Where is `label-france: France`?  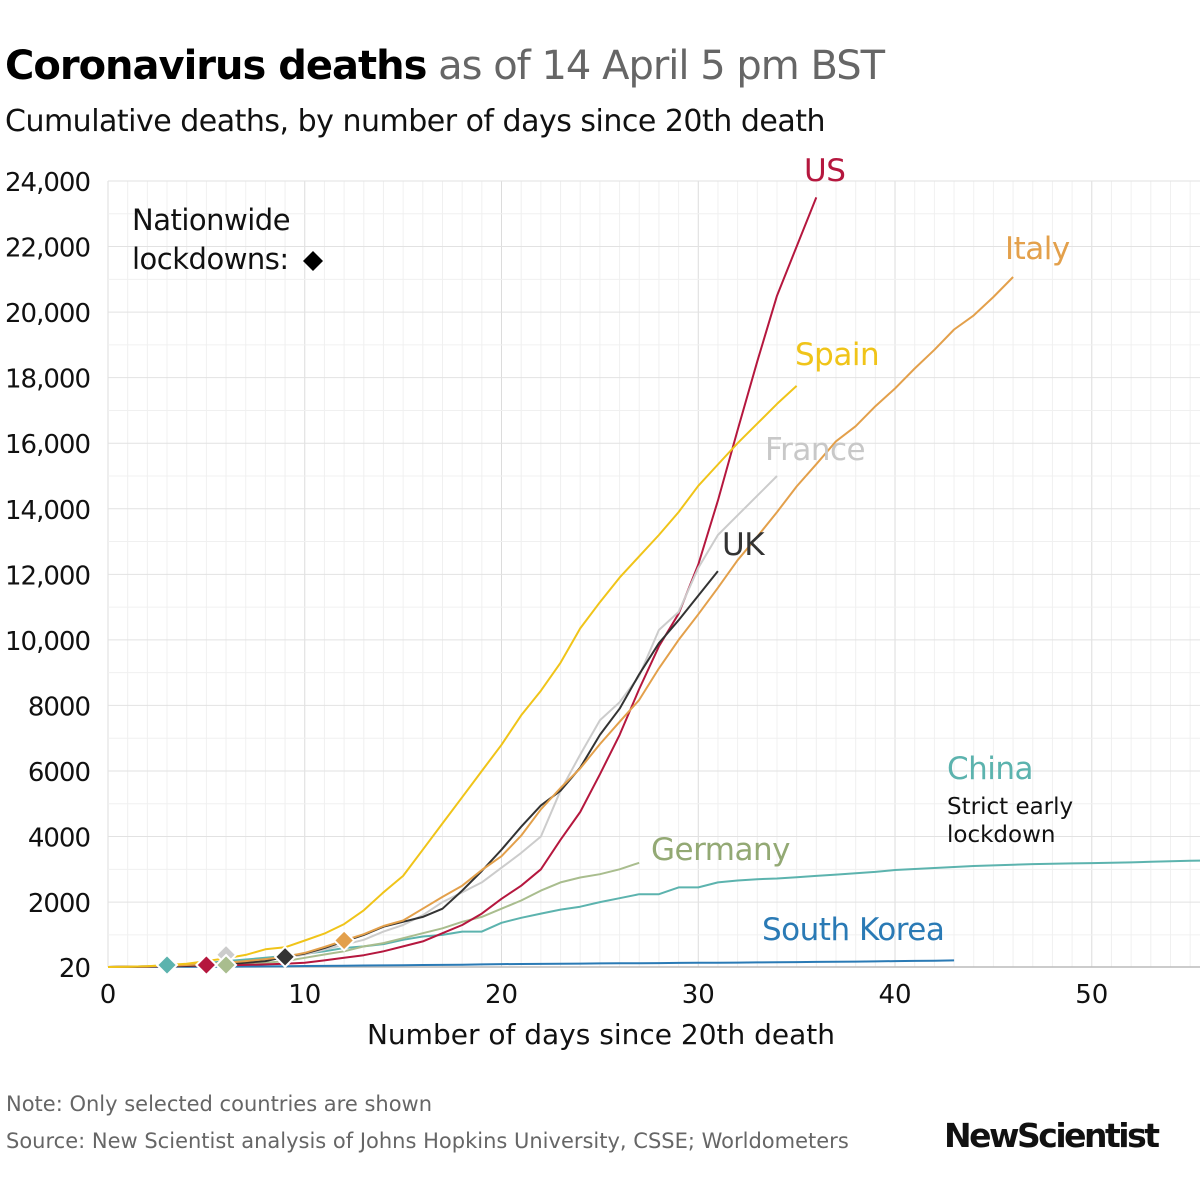 label-france: France is located at coordinates (815, 450).